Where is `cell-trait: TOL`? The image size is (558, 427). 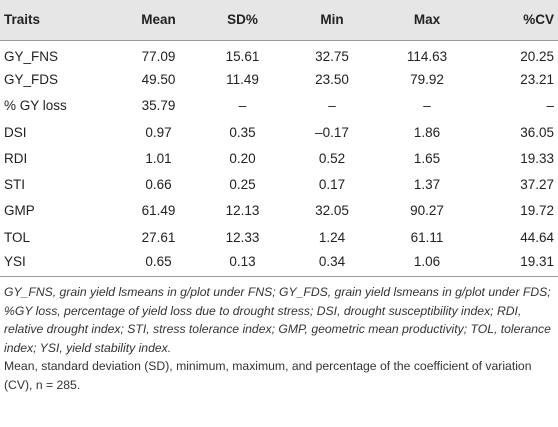
cell-trait: TOL is located at coordinates (17, 237).